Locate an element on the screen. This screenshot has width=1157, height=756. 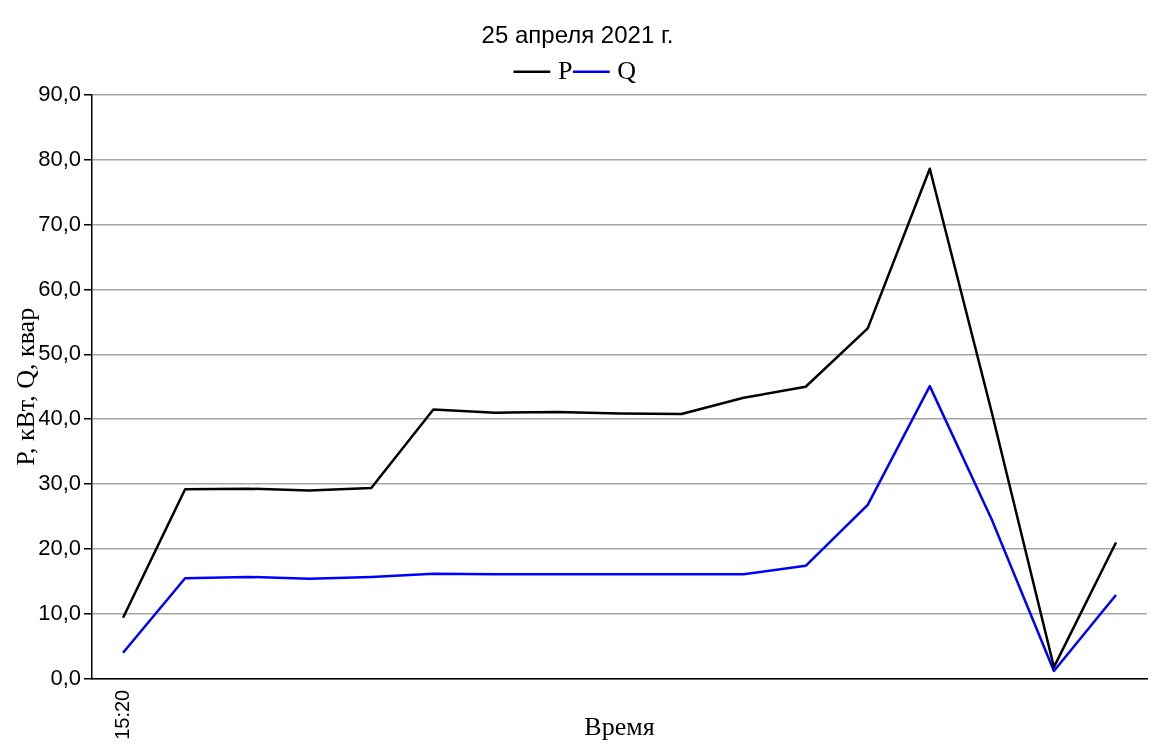
y-tick-label: 70,0 is located at coordinates (60, 223).